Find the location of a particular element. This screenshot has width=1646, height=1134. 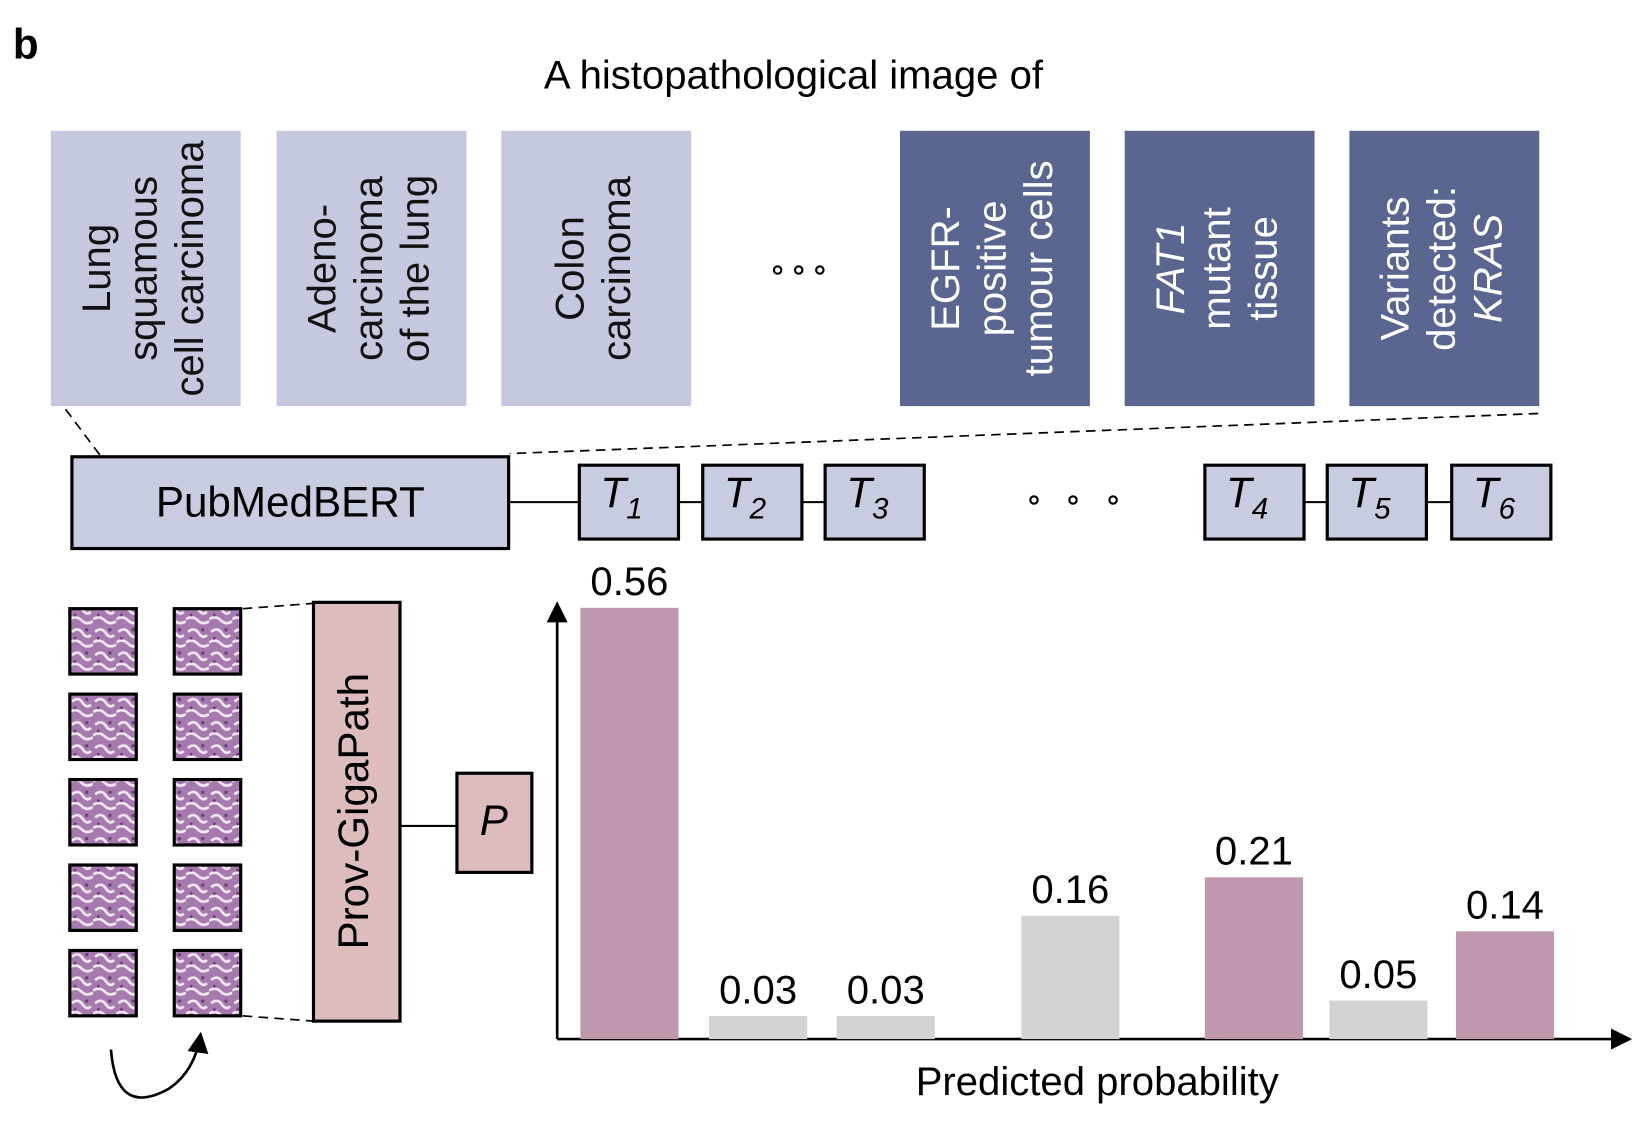

embedding-subscript: 5 is located at coordinates (1382, 508).